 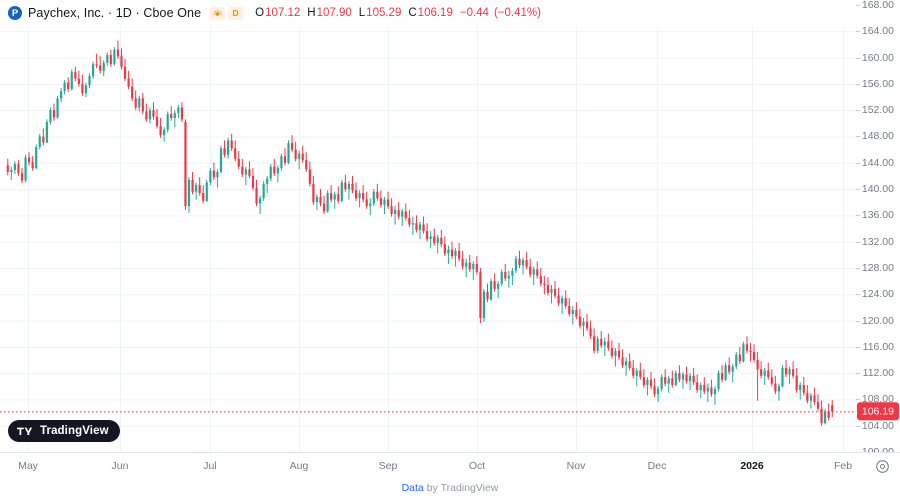 What do you see at coordinates (877, 241) in the screenshot?
I see `price-axis-label: 132.00` at bounding box center [877, 241].